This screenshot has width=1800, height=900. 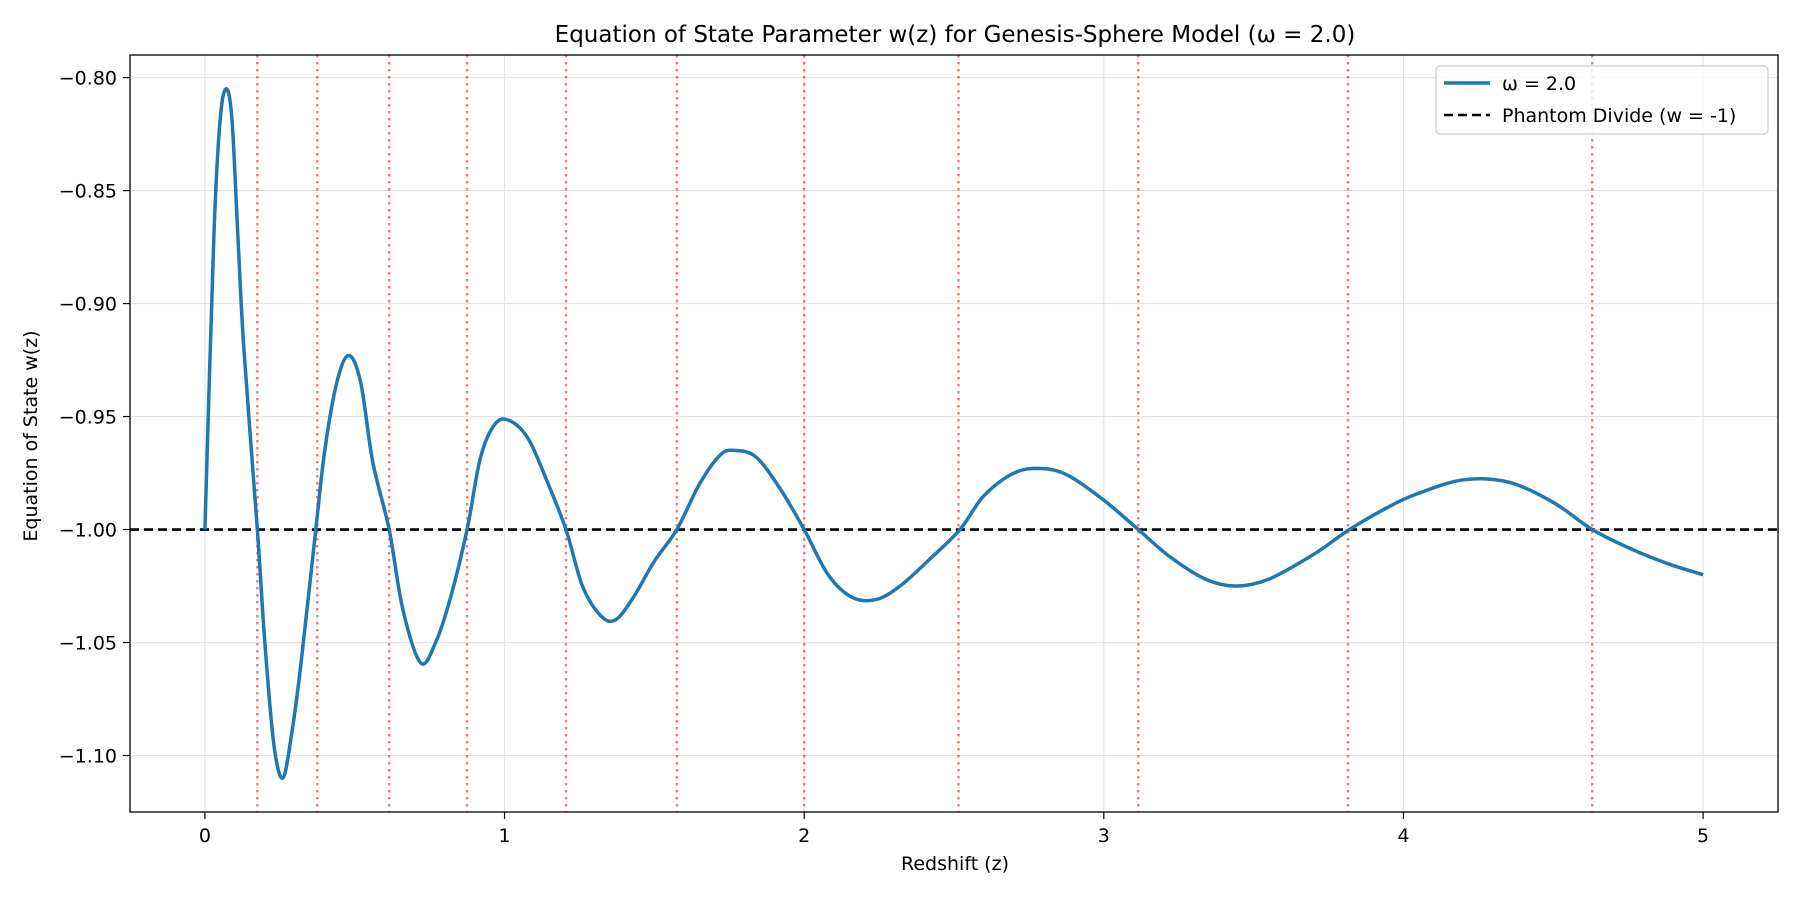 I want to click on x-tick-label: 5, so click(x=1703, y=836).